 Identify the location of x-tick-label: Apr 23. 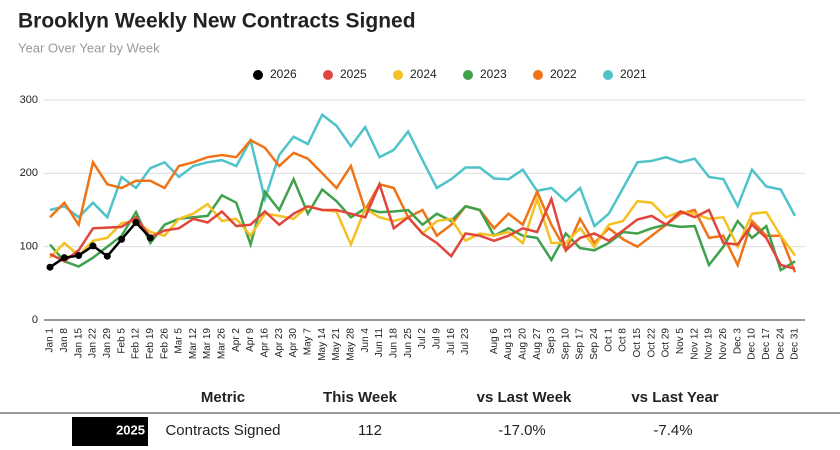
(279, 343).